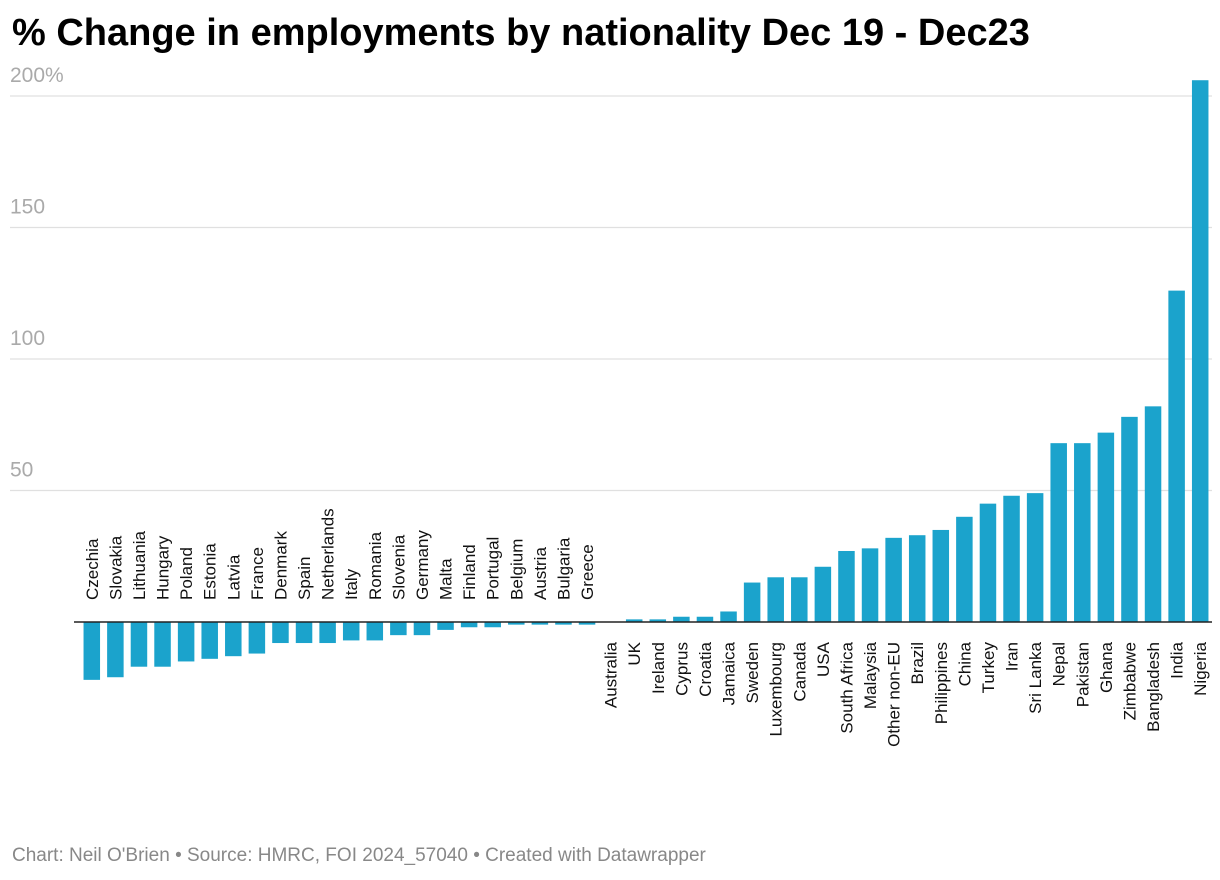  Describe the element at coordinates (729, 673) in the screenshot. I see `category-label-jamaica: Jamaica` at that location.